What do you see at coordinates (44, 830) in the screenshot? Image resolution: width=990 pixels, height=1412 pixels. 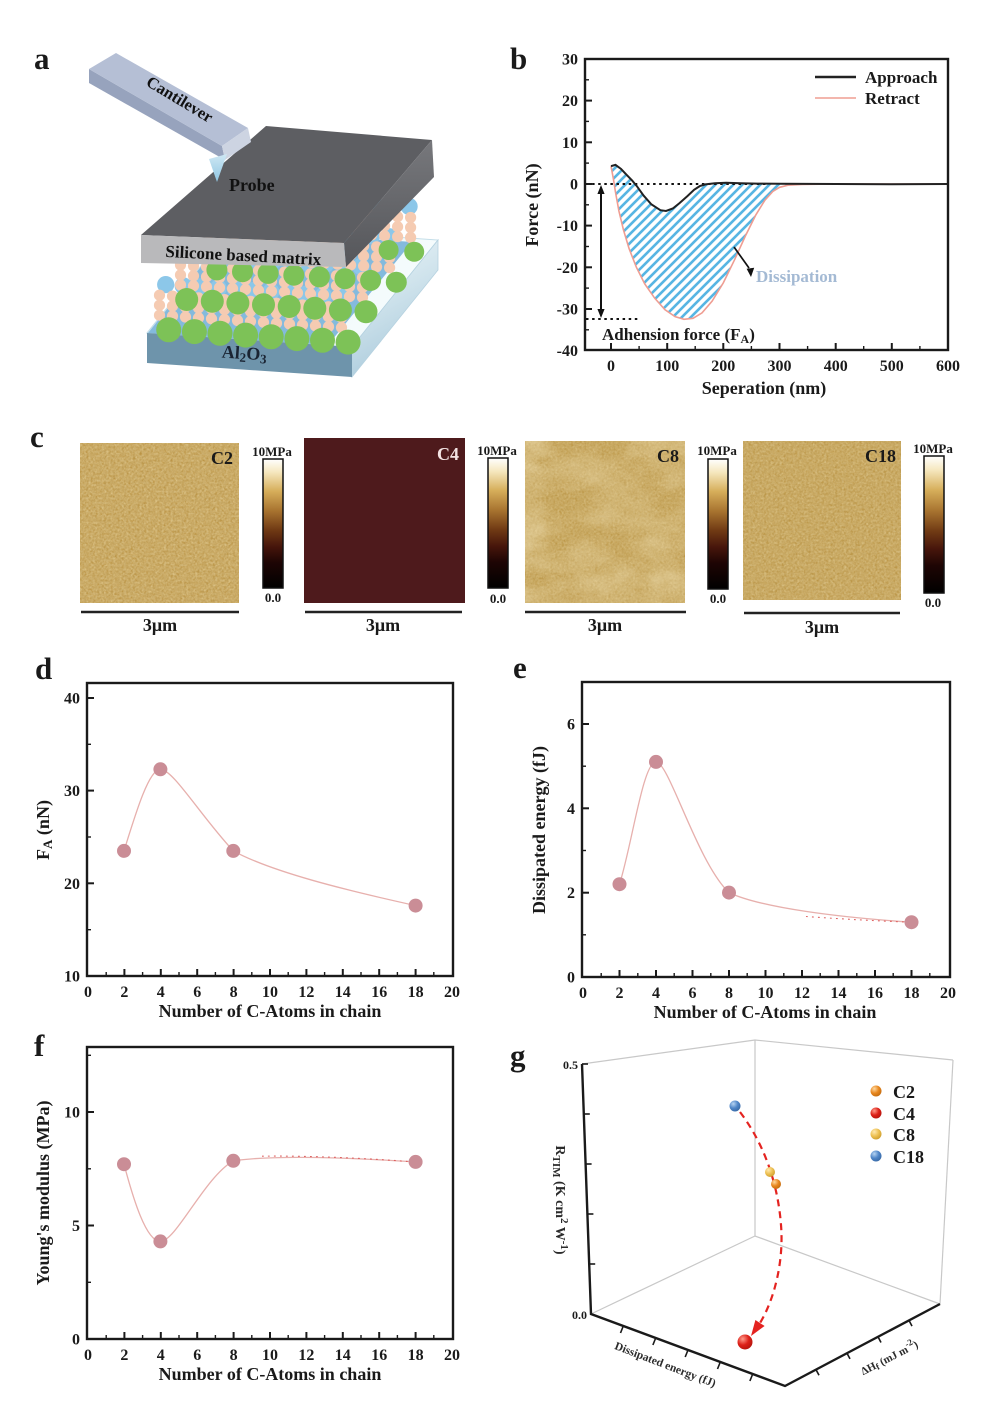 I see `svg-text: FA (nN)` at bounding box center [44, 830].